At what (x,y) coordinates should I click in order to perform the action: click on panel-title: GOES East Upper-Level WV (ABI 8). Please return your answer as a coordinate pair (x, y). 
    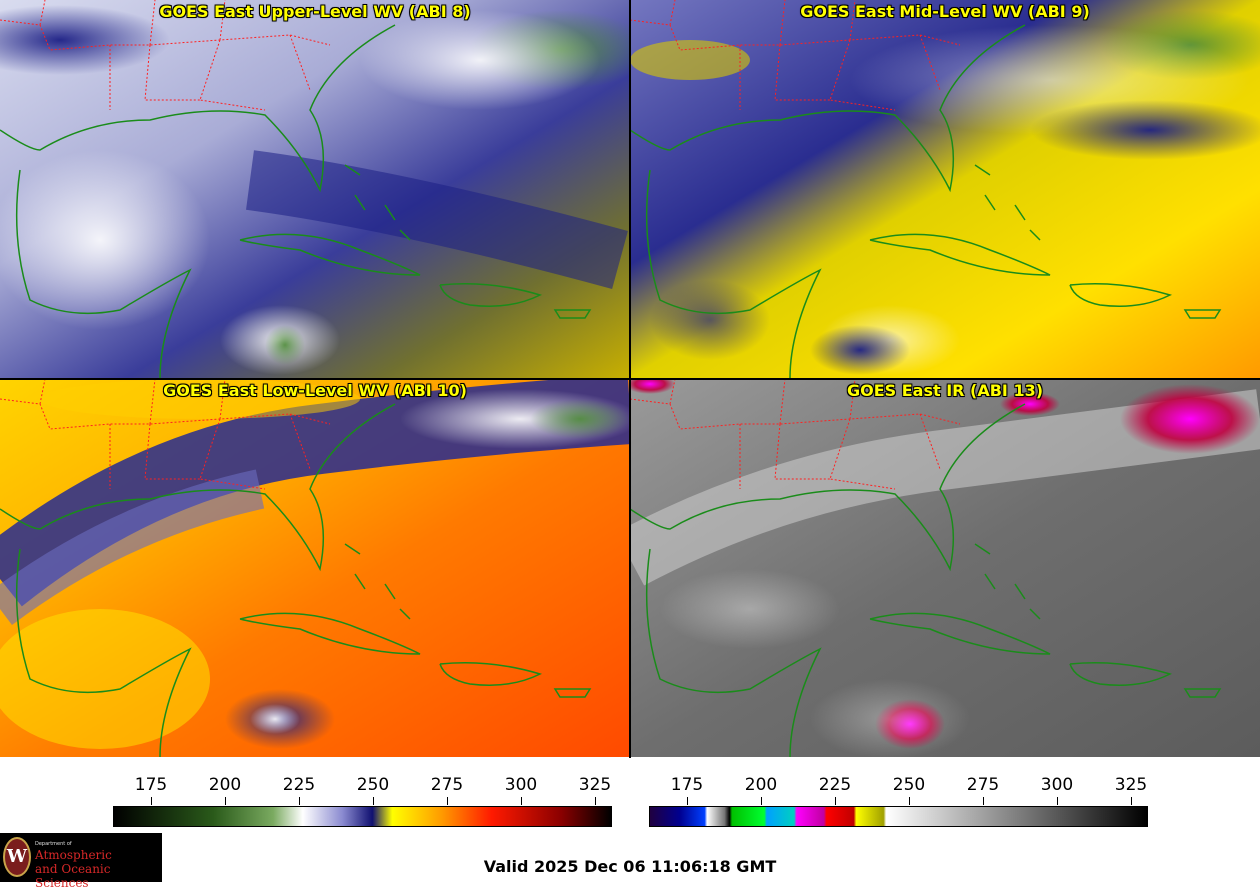
    Looking at the image, I should click on (315, 11).